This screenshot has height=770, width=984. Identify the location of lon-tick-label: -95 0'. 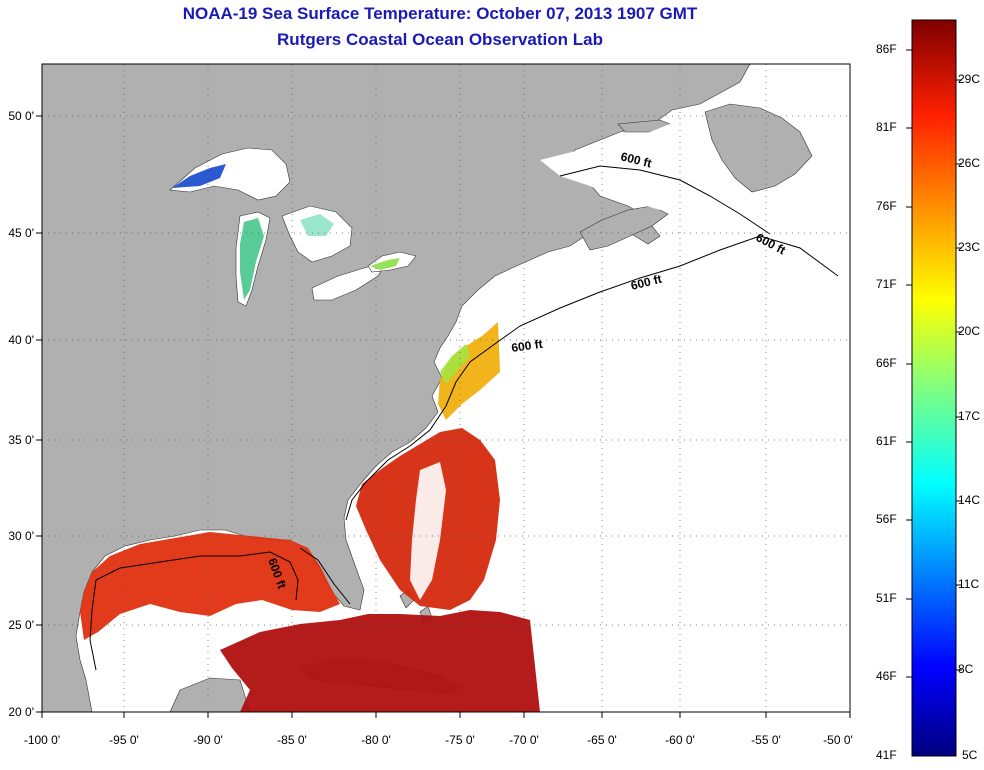
(124, 740).